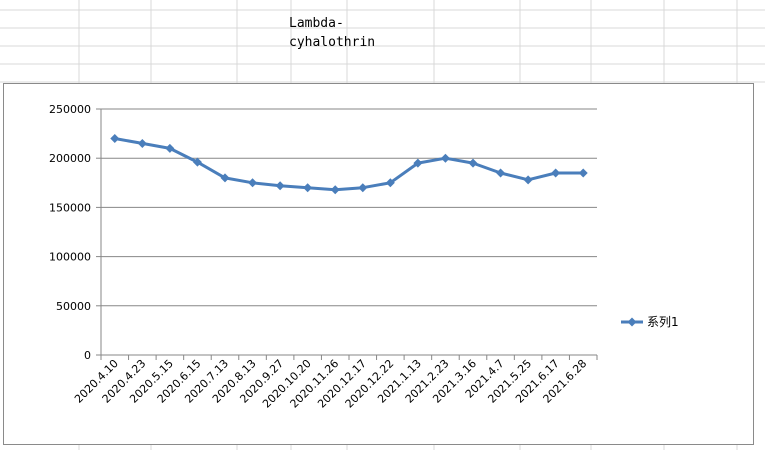  What do you see at coordinates (70, 109) in the screenshot?
I see `y-tick-label: 250000` at bounding box center [70, 109].